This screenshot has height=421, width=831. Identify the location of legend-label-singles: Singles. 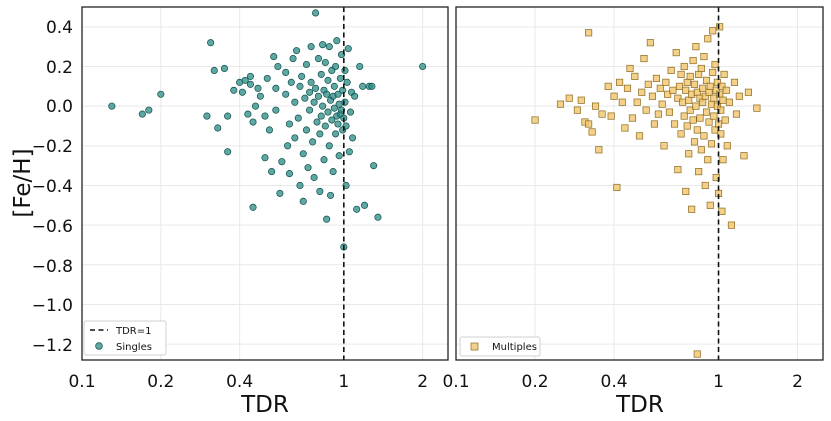
(134, 347).